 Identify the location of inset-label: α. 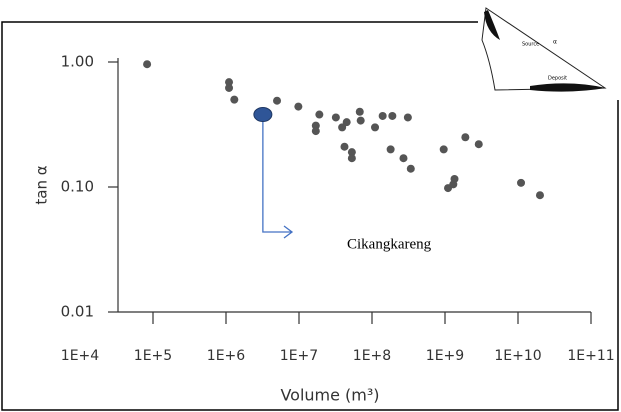
(555, 42).